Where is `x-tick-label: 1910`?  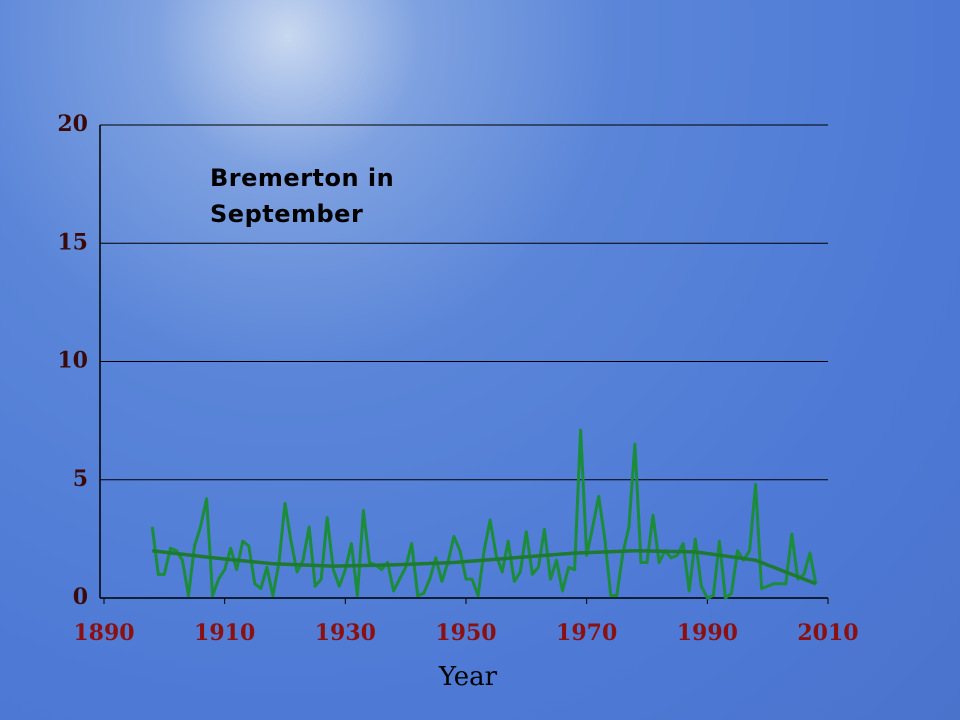
x-tick-label: 1910 is located at coordinates (224, 633).